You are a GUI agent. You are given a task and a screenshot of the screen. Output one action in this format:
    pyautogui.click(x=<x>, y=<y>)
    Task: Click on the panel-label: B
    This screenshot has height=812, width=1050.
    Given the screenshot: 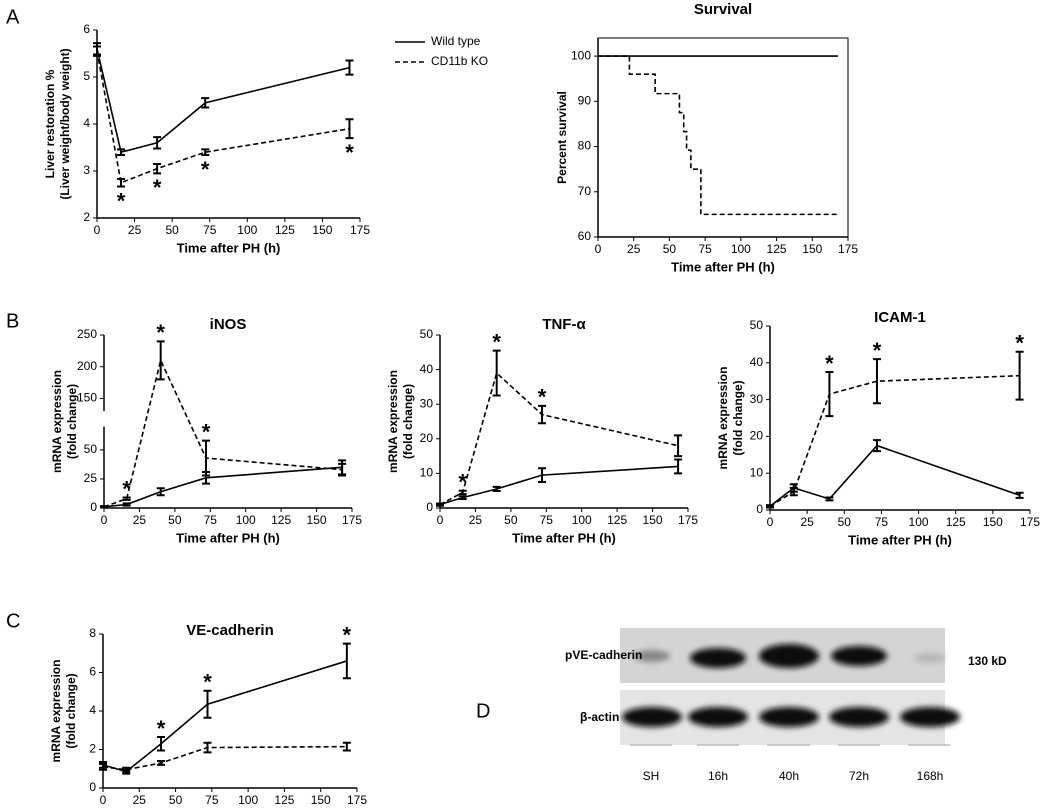 What is the action you would take?
    pyautogui.click(x=12, y=321)
    